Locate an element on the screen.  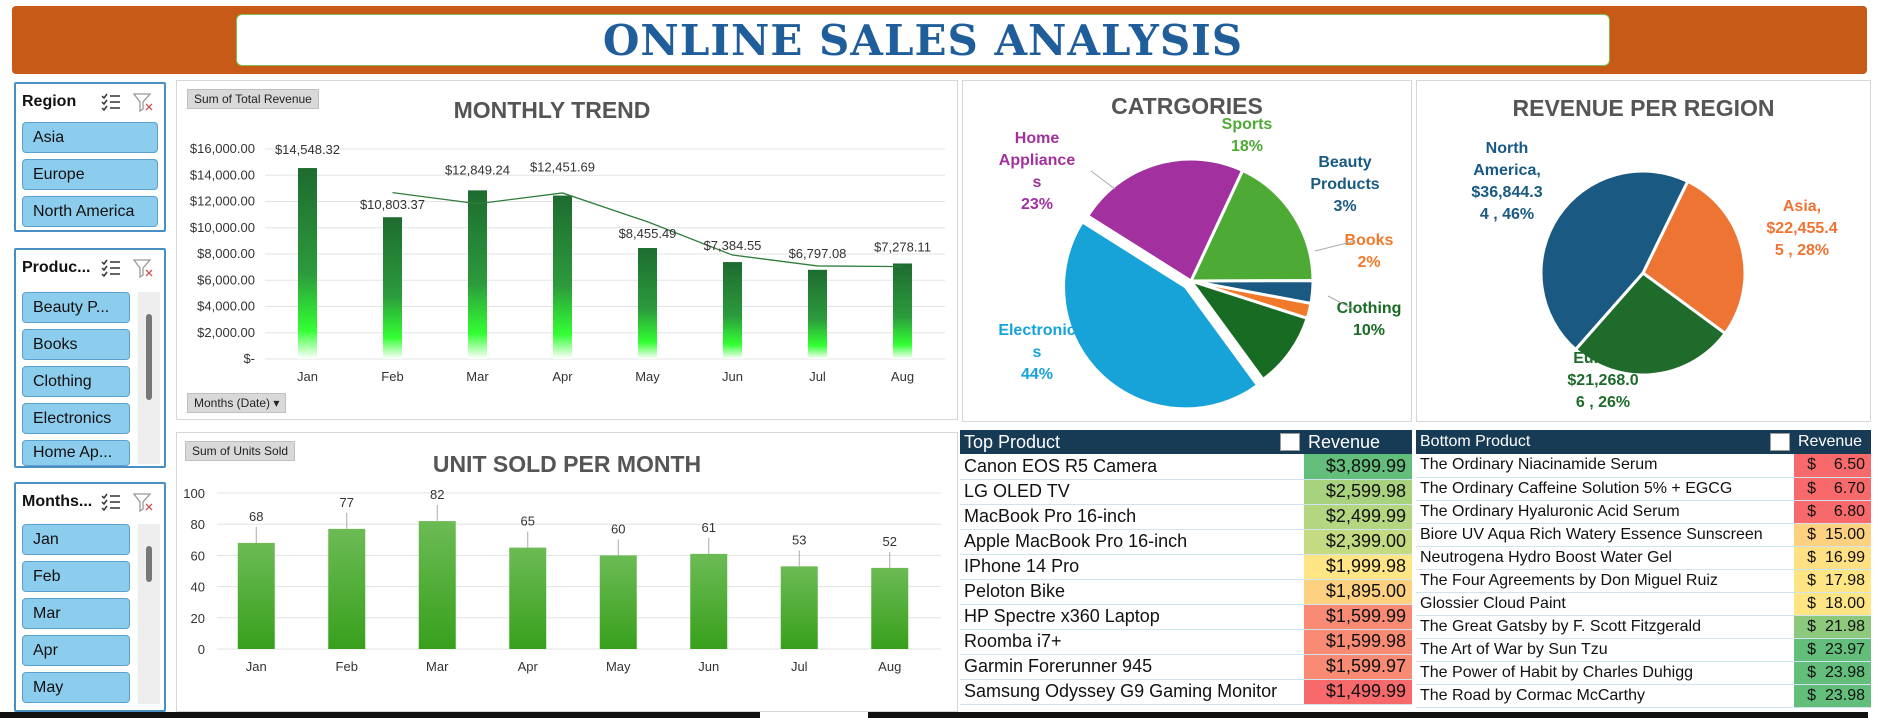
table-row: MacBook Pro 16-inch $2,499.99 is located at coordinates (1186, 517).